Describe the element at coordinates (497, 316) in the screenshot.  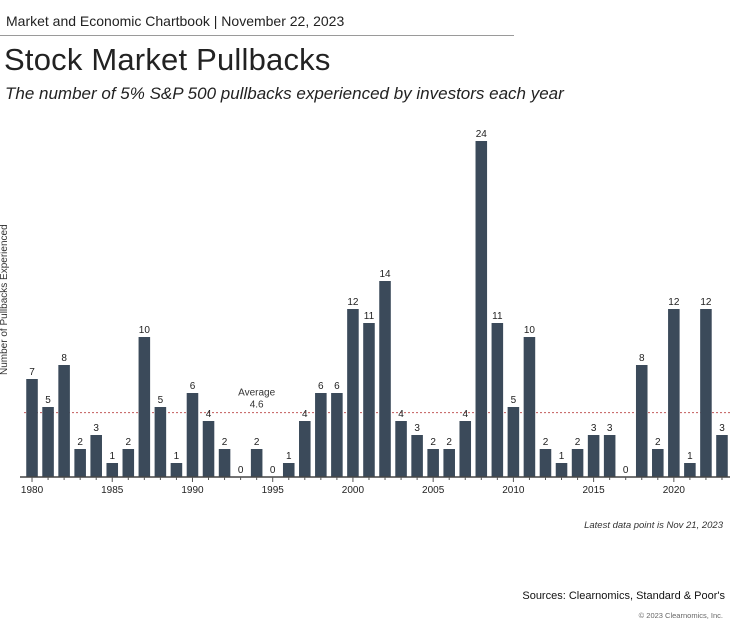
I see `value-label-2009: 11` at that location.